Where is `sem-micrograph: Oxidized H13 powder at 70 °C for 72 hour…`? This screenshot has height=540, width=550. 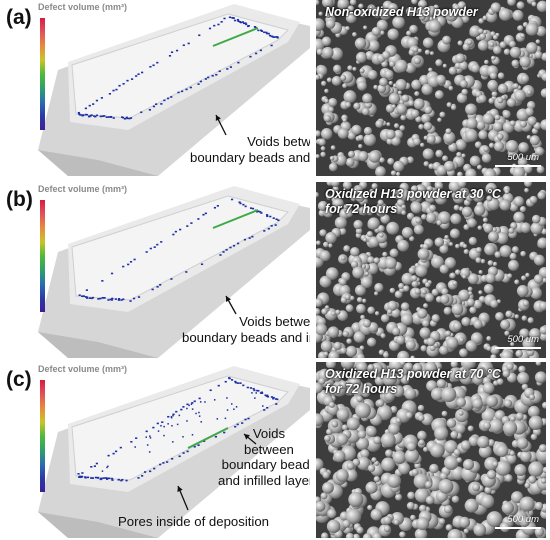
sem-micrograph: Oxidized H13 powder at 70 °C for 72 hour… is located at coordinates (431, 450).